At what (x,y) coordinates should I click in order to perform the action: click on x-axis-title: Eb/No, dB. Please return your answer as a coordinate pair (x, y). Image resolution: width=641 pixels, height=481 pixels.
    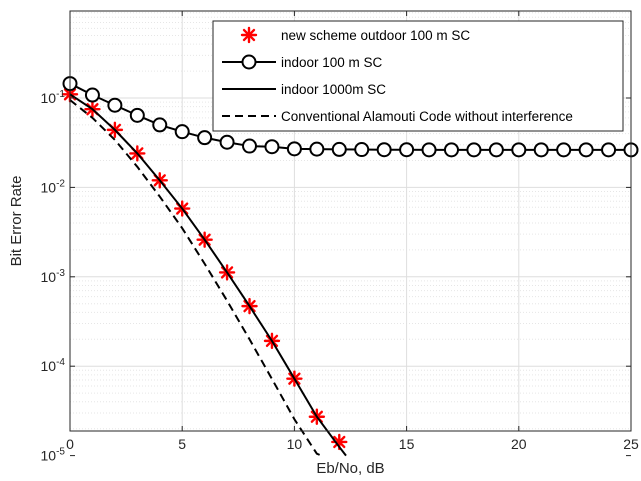
    Looking at the image, I should click on (350, 468).